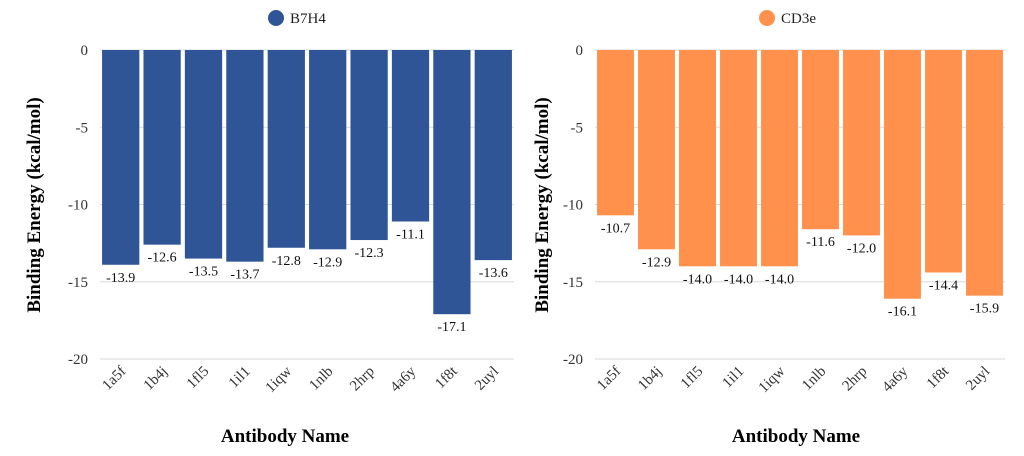  I want to click on y-tick-labels-right: 0 -5 -10 -15 -20, so click(573, 205).